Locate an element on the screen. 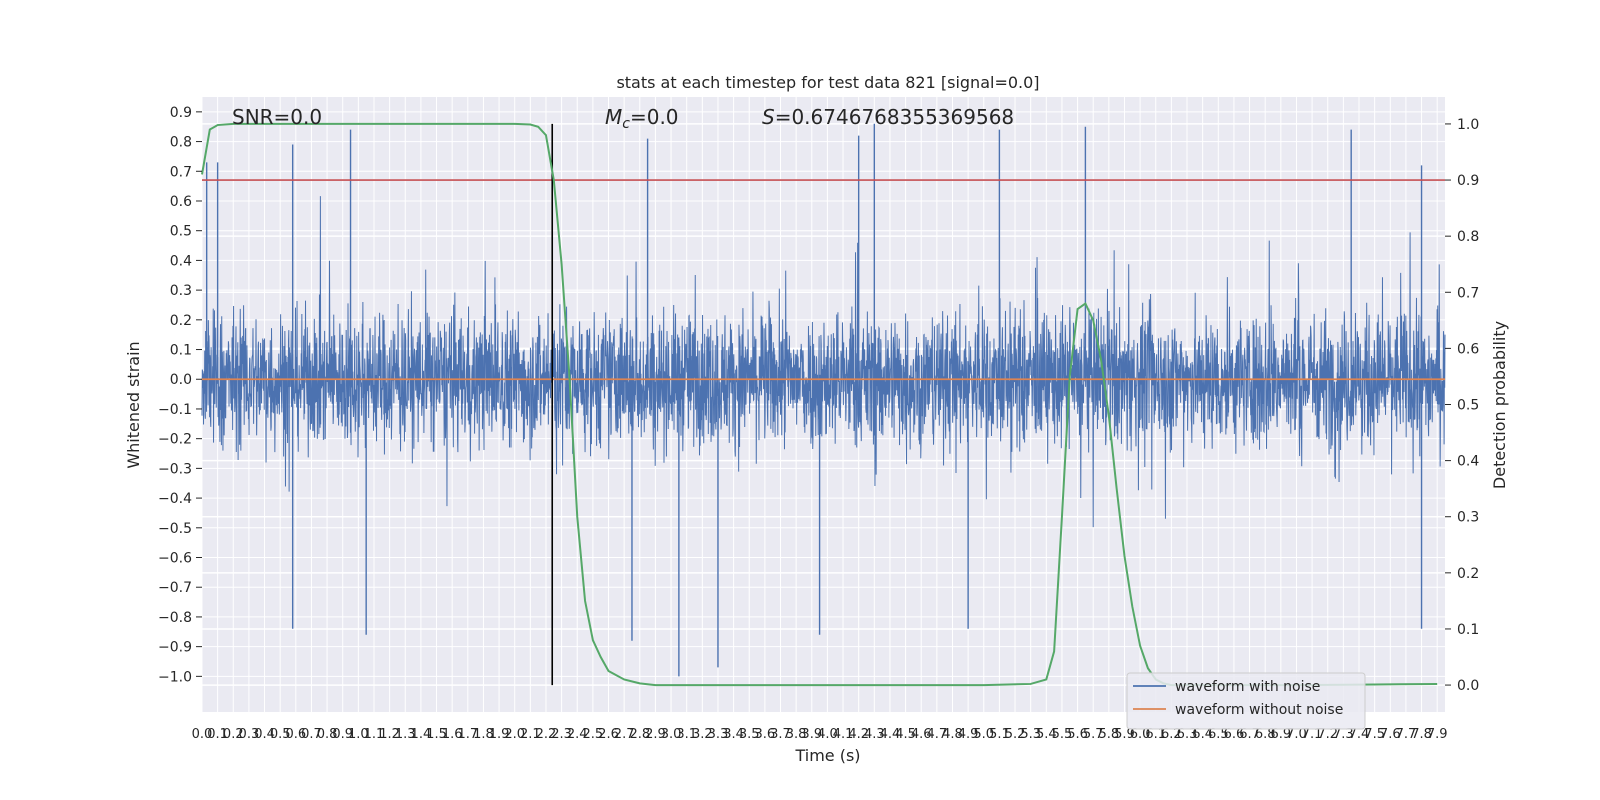 The height and width of the screenshot is (800, 1600). y-tick-label: −0.2 is located at coordinates (175, 440).